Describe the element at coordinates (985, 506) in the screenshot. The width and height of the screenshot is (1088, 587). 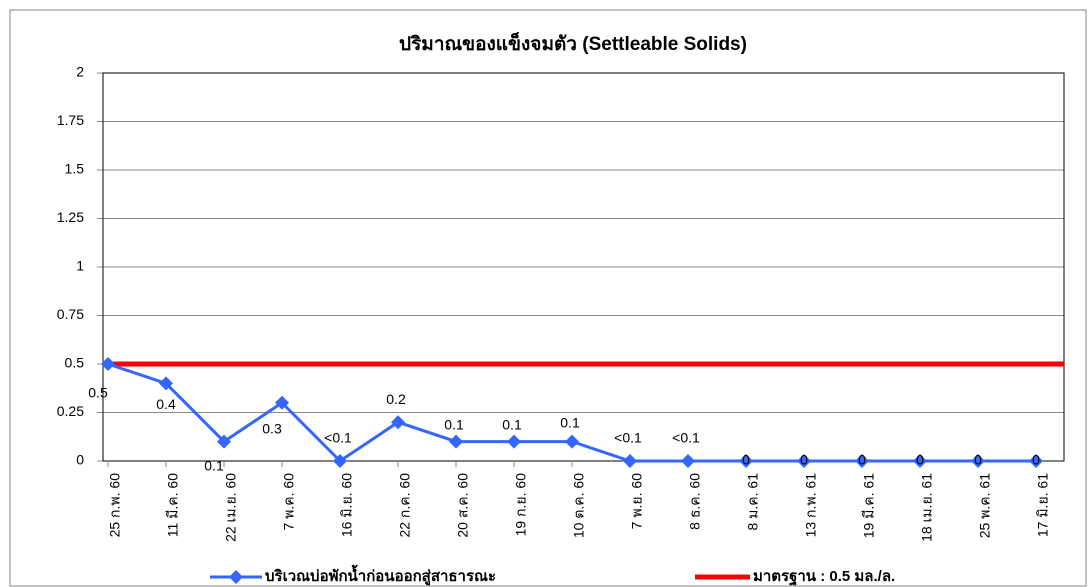
I see `x-tick-label: 25 พ.ค. 61` at that location.